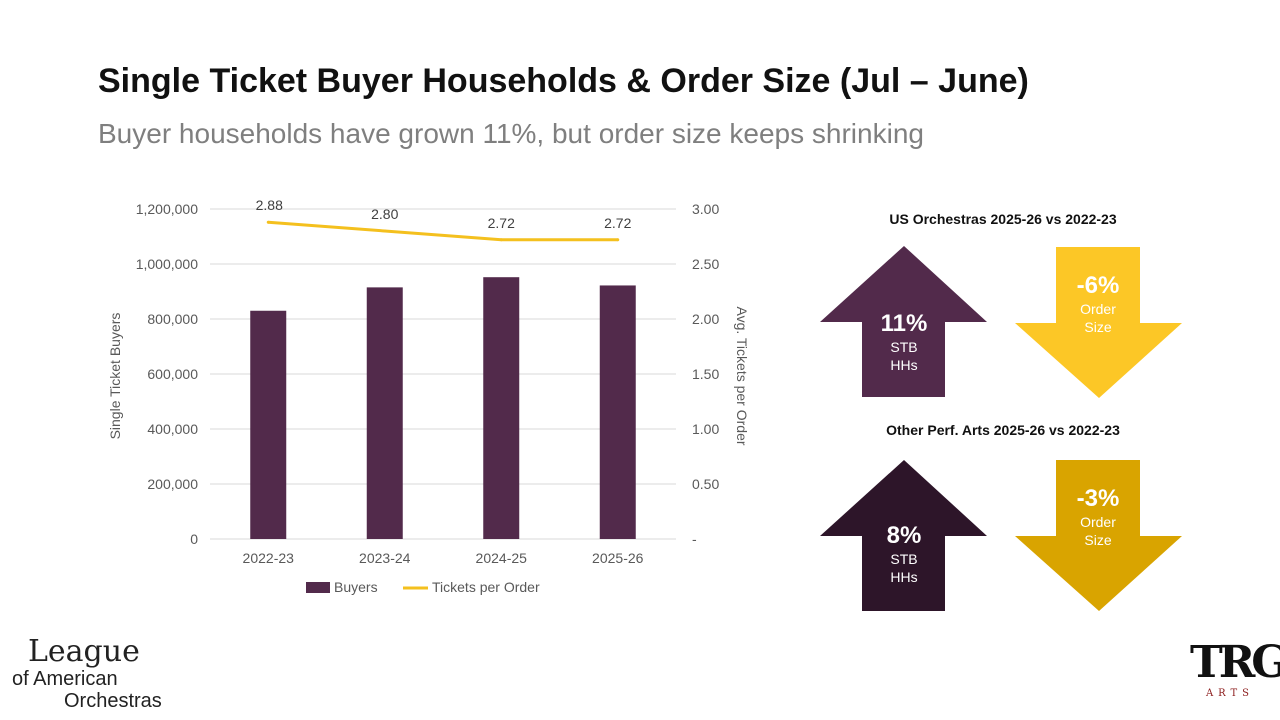 The image size is (1280, 720). I want to click on us-up-value: 11%, so click(904, 323).